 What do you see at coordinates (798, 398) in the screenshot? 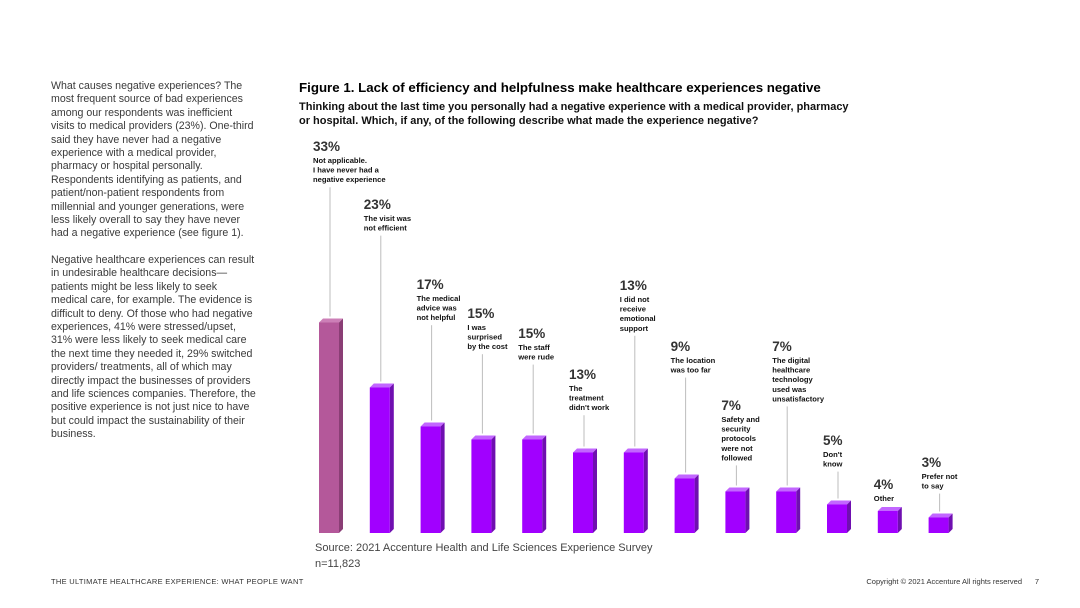
I see `category-label: unsatisfactory` at bounding box center [798, 398].